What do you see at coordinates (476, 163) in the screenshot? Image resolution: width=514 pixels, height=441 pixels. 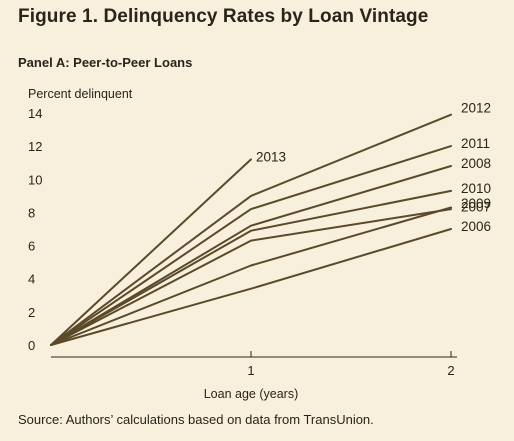 I see `series-label-2008: 2008` at bounding box center [476, 163].